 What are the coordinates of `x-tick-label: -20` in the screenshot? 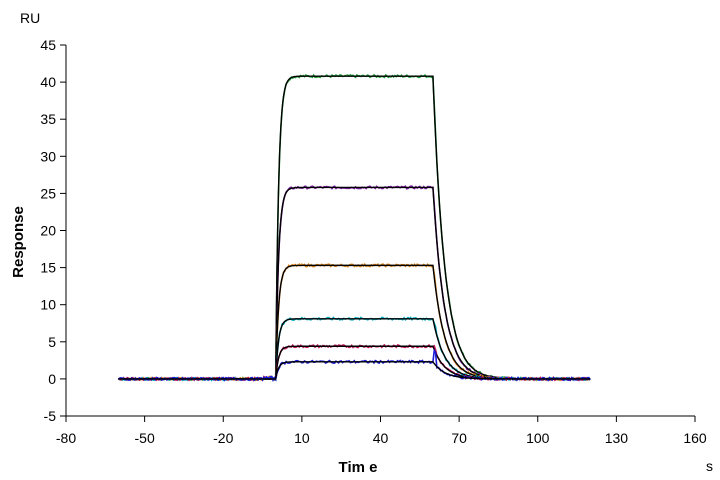 It's located at (223, 438).